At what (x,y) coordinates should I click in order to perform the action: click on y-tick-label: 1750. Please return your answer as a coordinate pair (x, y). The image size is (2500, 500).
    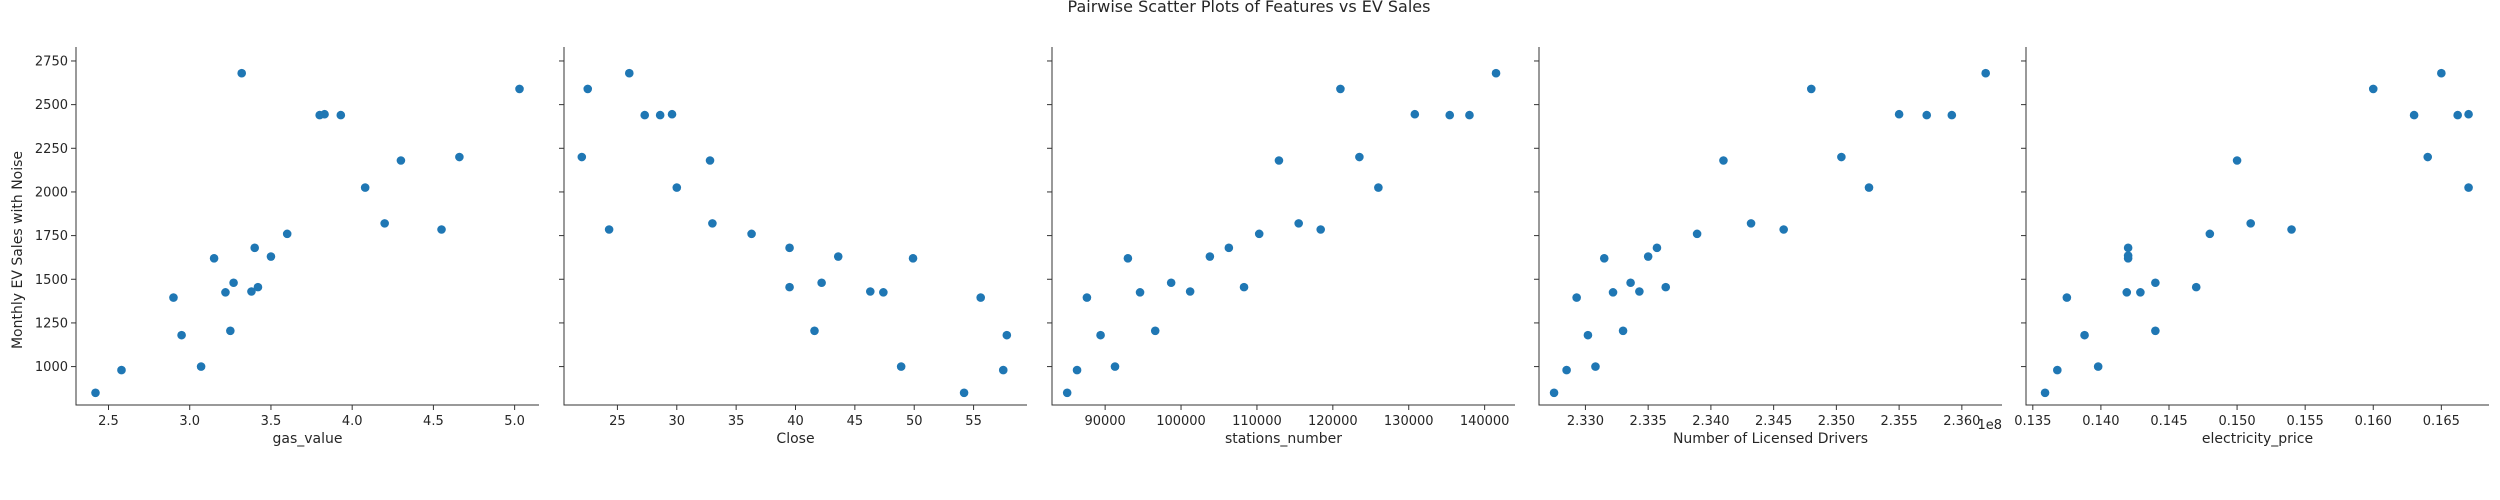
    Looking at the image, I should click on (51, 236).